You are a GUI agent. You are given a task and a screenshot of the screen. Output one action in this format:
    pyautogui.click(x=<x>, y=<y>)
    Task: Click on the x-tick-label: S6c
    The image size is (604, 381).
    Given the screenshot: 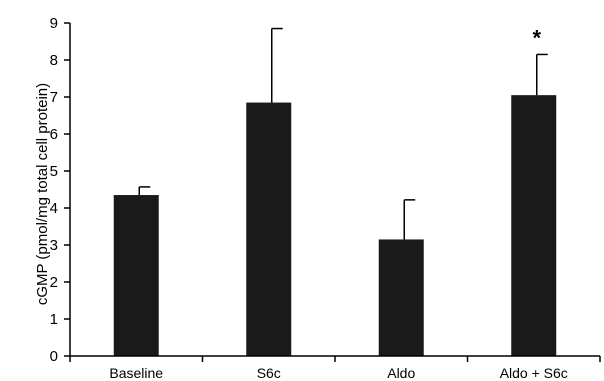 What is the action you would take?
    pyautogui.click(x=269, y=373)
    